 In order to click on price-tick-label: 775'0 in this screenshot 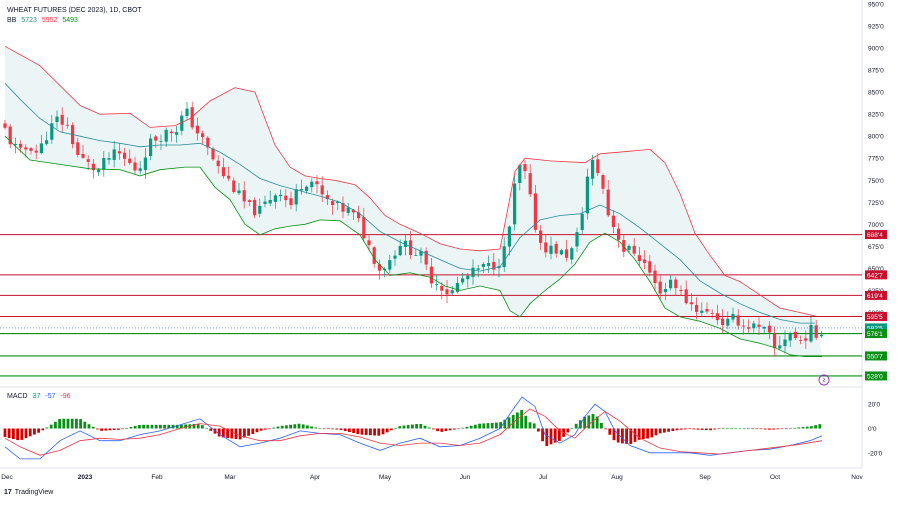, I will do `click(876, 159)`.